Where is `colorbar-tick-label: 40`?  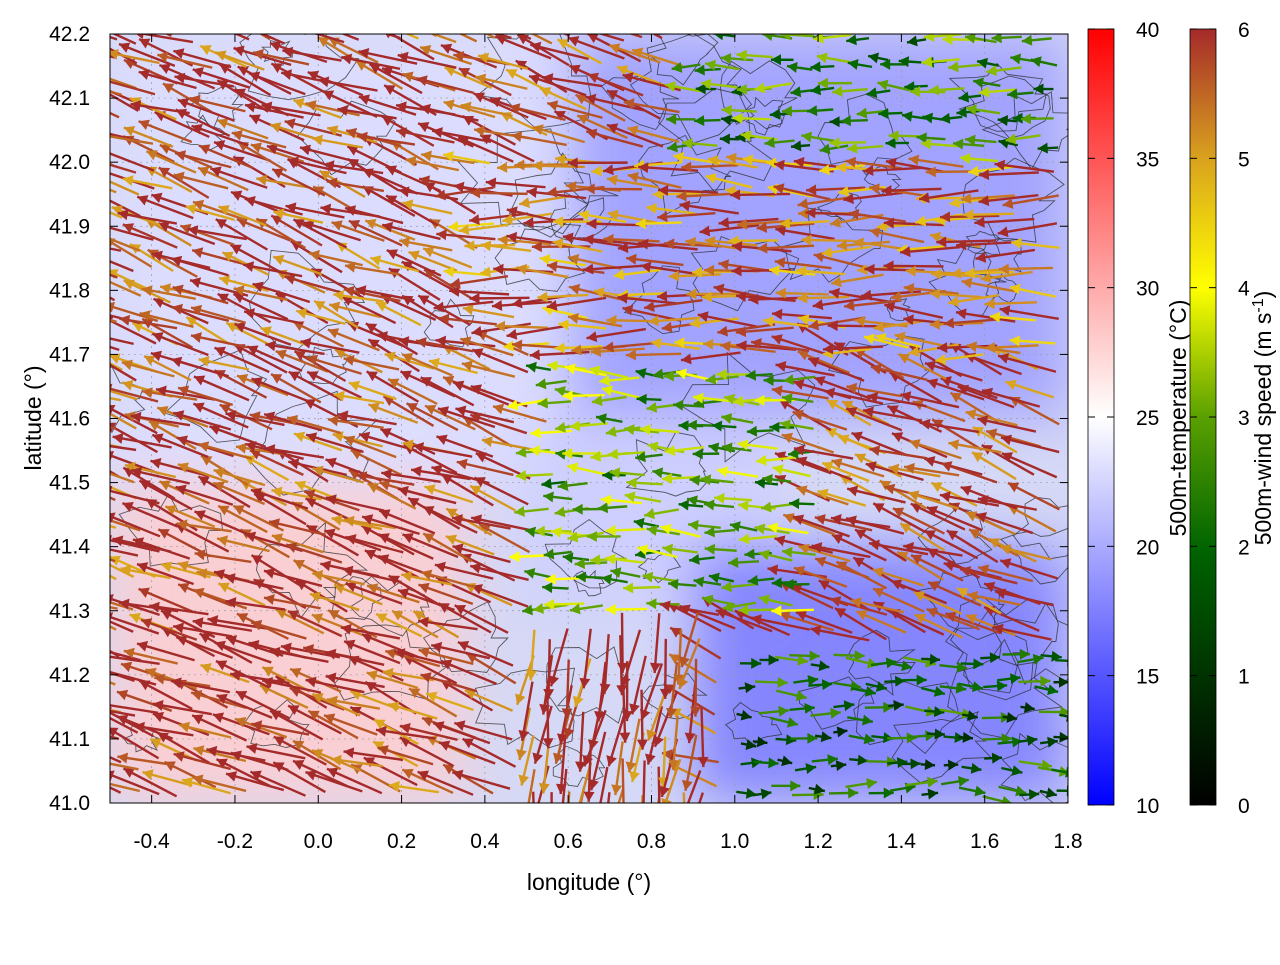 colorbar-tick-label: 40 is located at coordinates (1147, 30).